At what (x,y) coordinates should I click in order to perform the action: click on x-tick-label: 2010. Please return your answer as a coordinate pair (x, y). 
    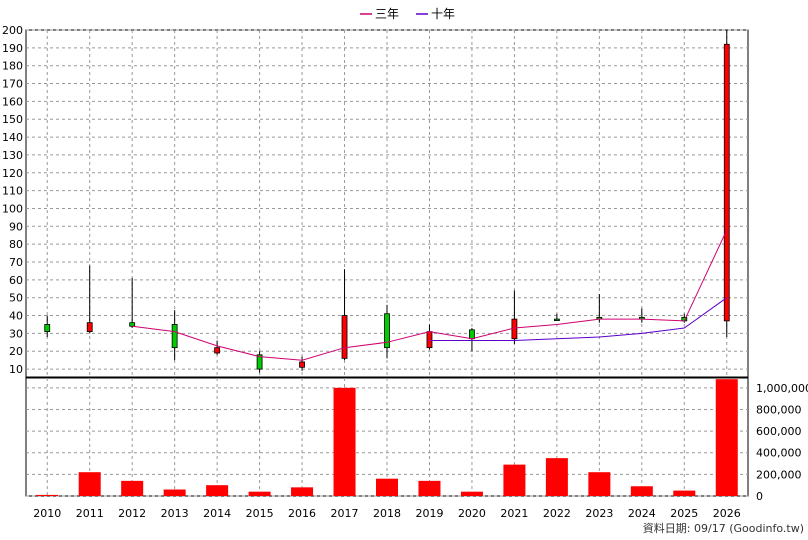
    Looking at the image, I should click on (47, 513).